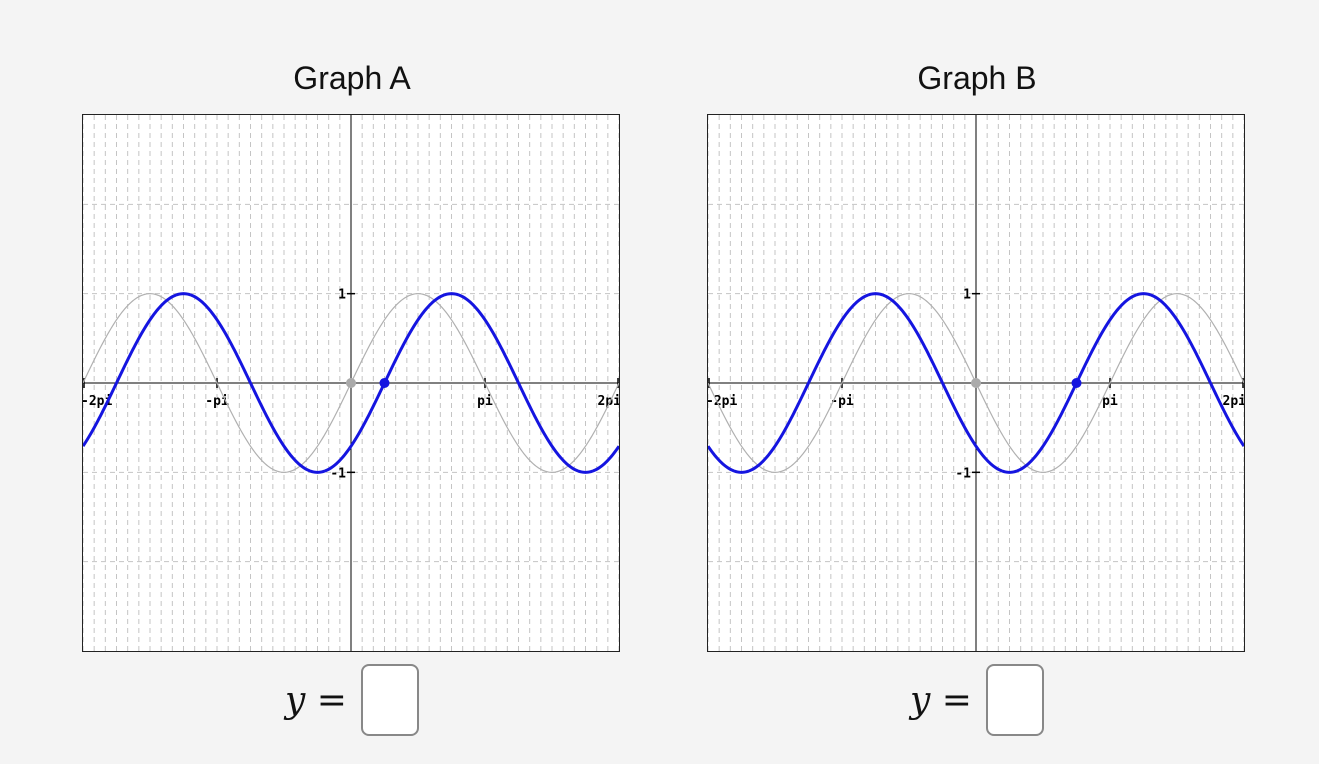  Describe the element at coordinates (722, 401) in the screenshot. I see `x-tick-label: -2pi` at that location.